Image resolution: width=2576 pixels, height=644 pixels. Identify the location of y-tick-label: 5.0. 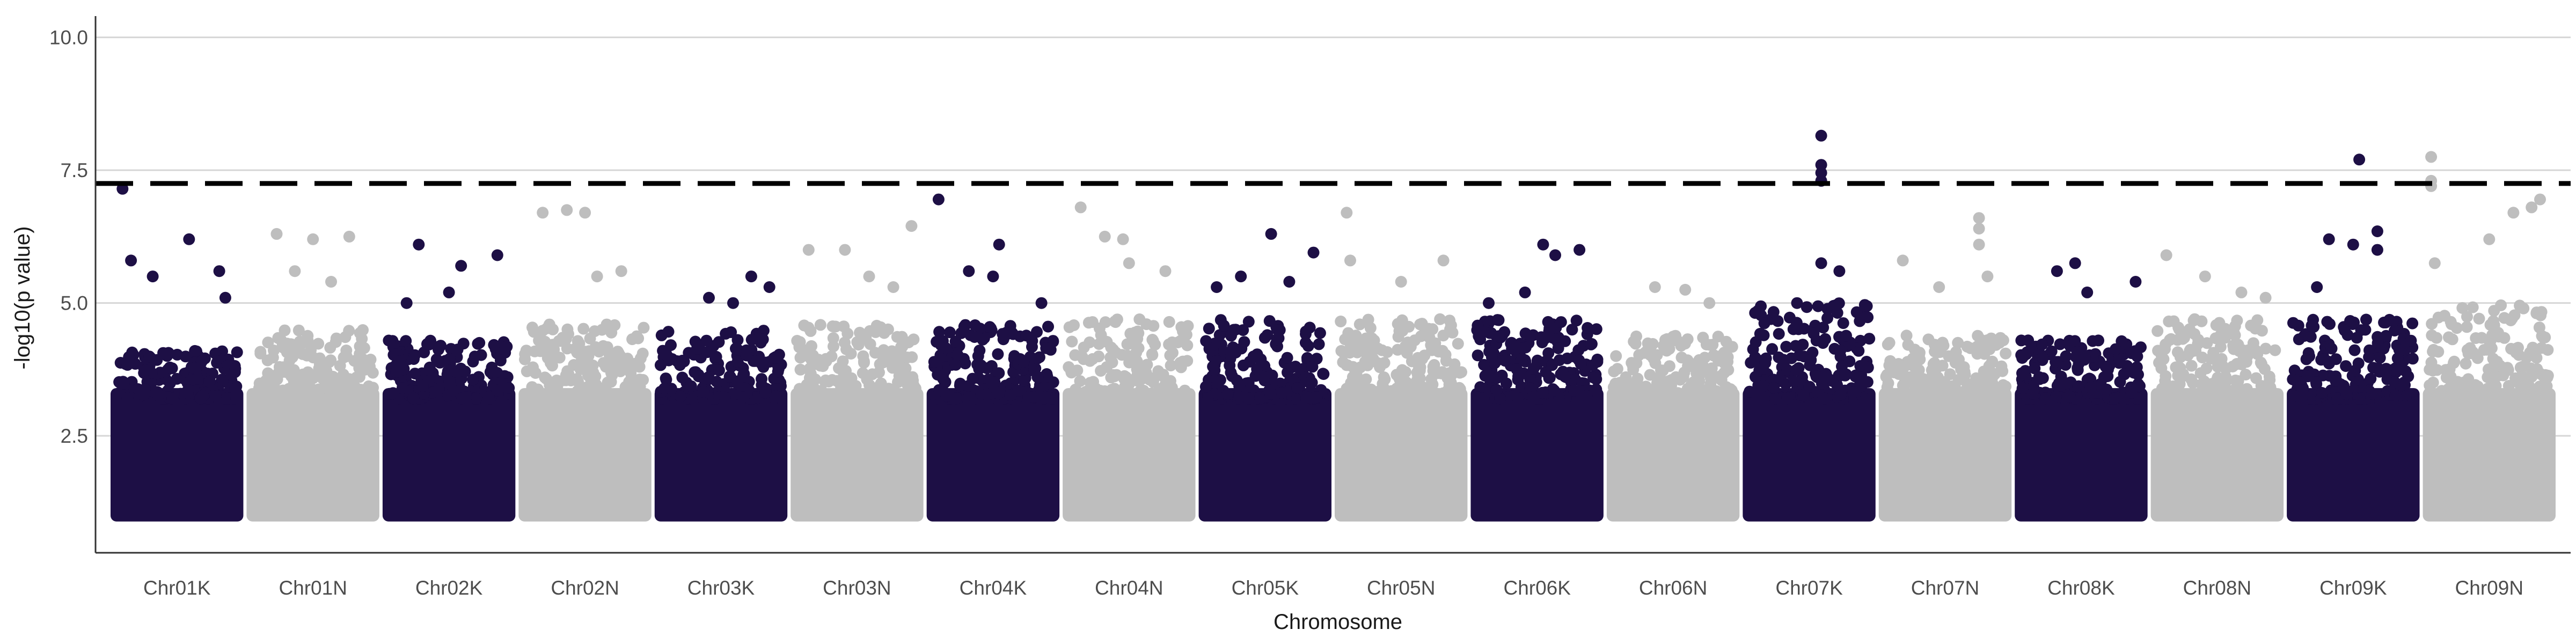
(74, 303).